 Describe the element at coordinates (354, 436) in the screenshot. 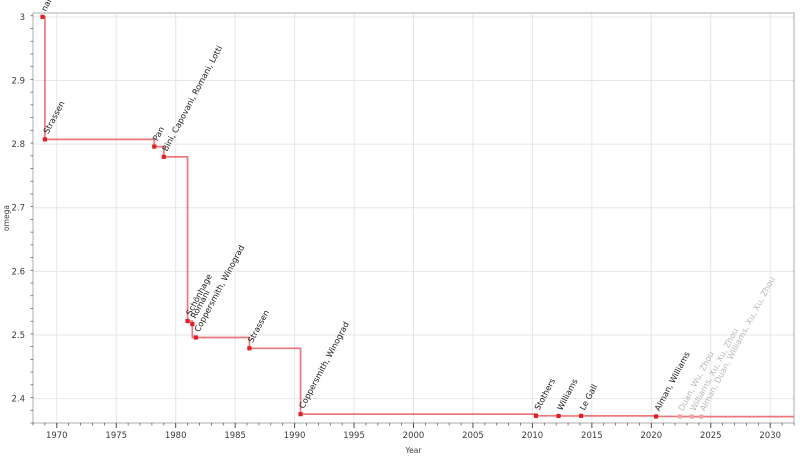

I see `x-axis-tick-label: 1995` at that location.